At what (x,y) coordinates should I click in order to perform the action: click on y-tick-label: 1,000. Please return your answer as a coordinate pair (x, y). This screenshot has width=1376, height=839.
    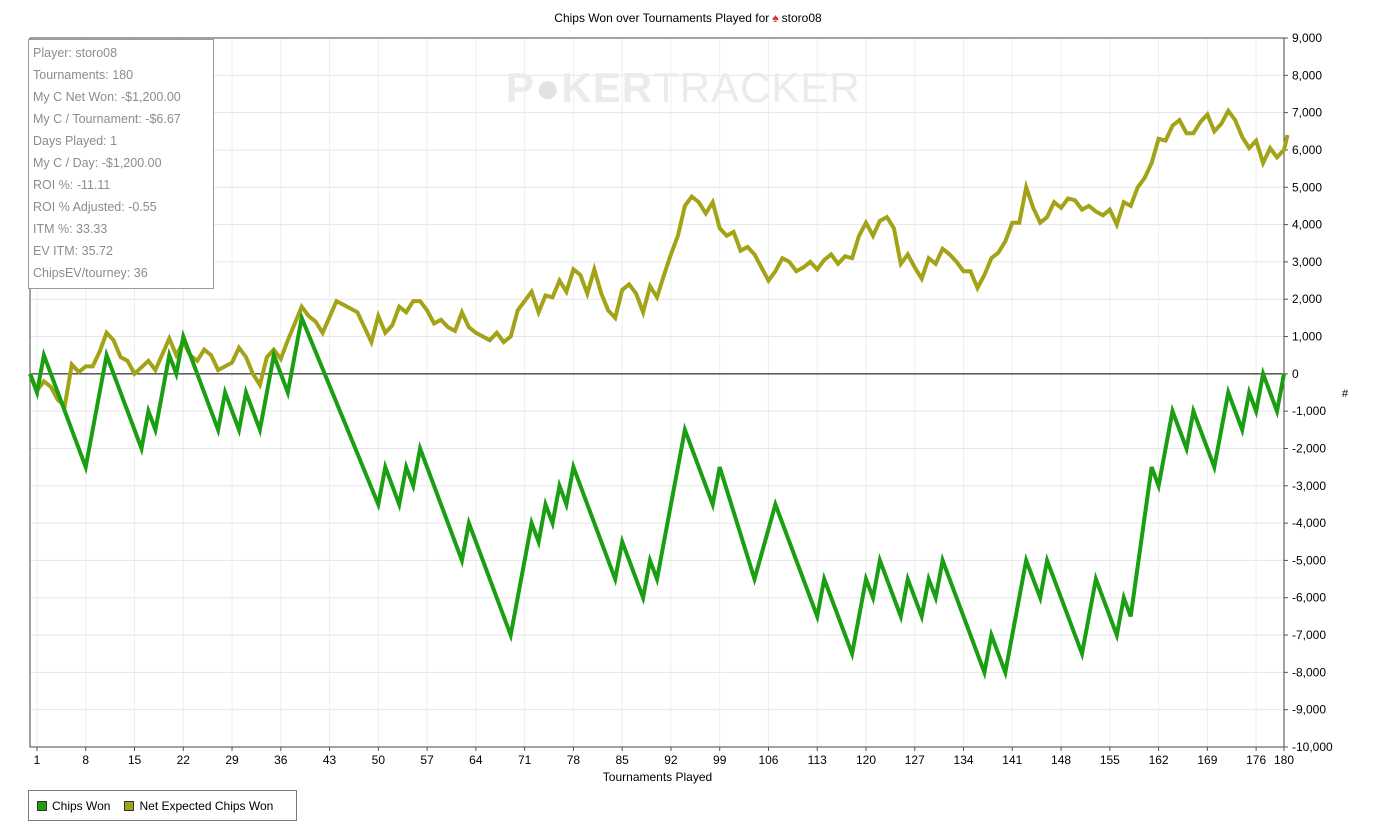
    Looking at the image, I should click on (1307, 337).